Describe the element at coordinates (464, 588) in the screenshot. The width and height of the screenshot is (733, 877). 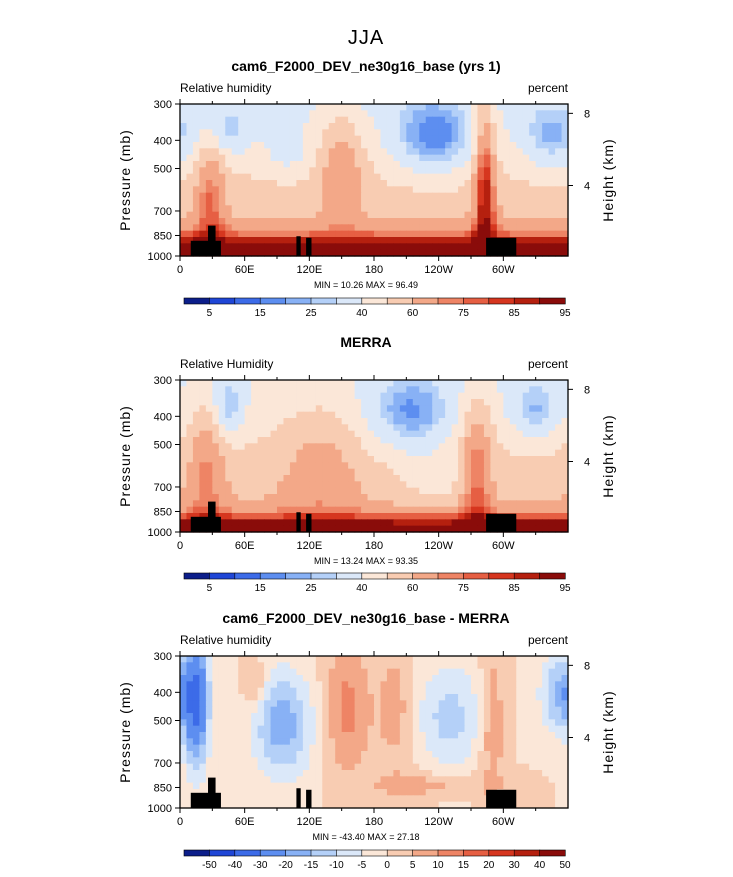
I see `colorbar-label: 75` at that location.